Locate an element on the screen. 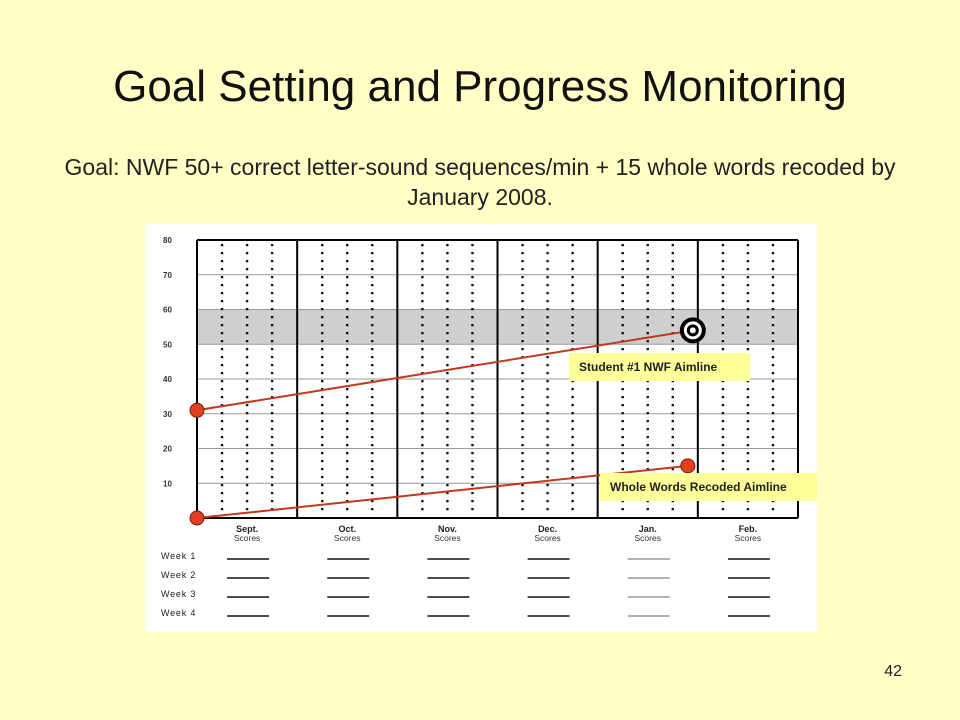 This screenshot has width=960, height=720. y-tick-label: 10 is located at coordinates (167, 483).